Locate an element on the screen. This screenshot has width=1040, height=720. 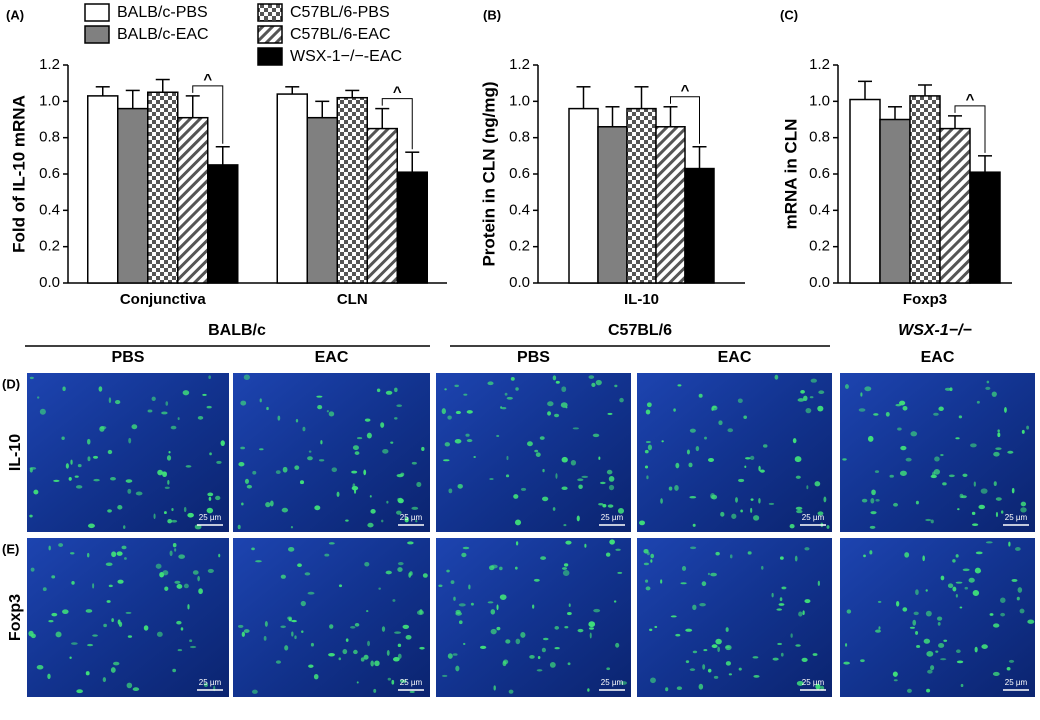
y-tick-label: 0.2 is located at coordinates (519, 246).